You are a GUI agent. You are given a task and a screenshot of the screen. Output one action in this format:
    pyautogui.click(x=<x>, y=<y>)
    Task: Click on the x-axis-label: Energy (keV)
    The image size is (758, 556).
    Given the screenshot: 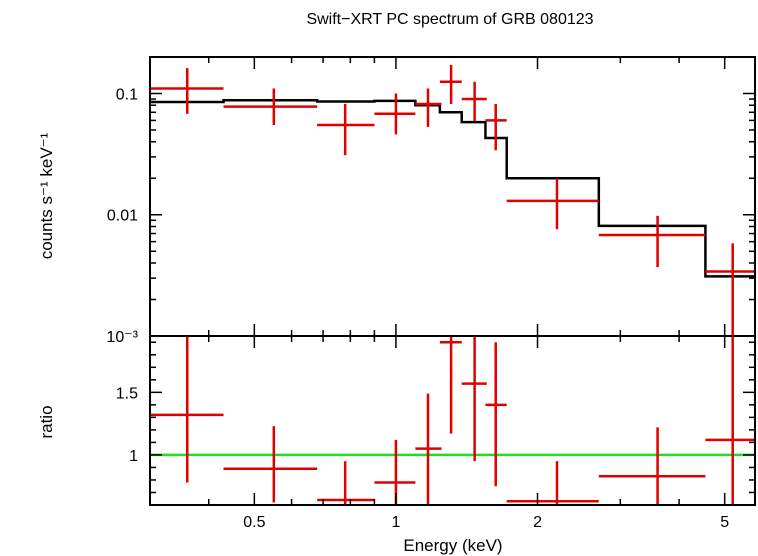 What is the action you would take?
    pyautogui.click(x=452, y=545)
    